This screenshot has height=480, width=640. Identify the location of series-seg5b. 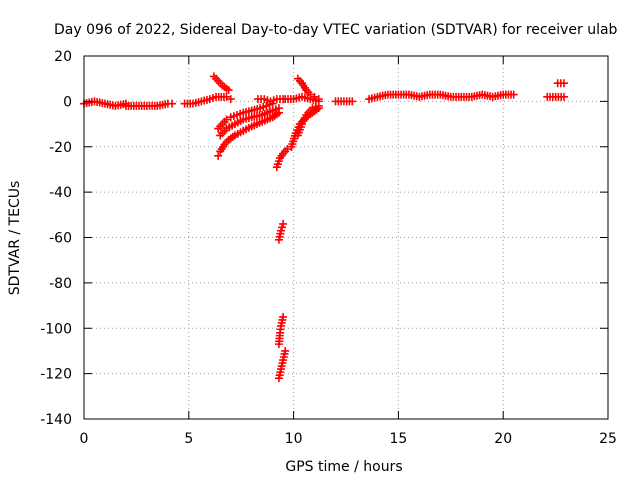
(248, 134).